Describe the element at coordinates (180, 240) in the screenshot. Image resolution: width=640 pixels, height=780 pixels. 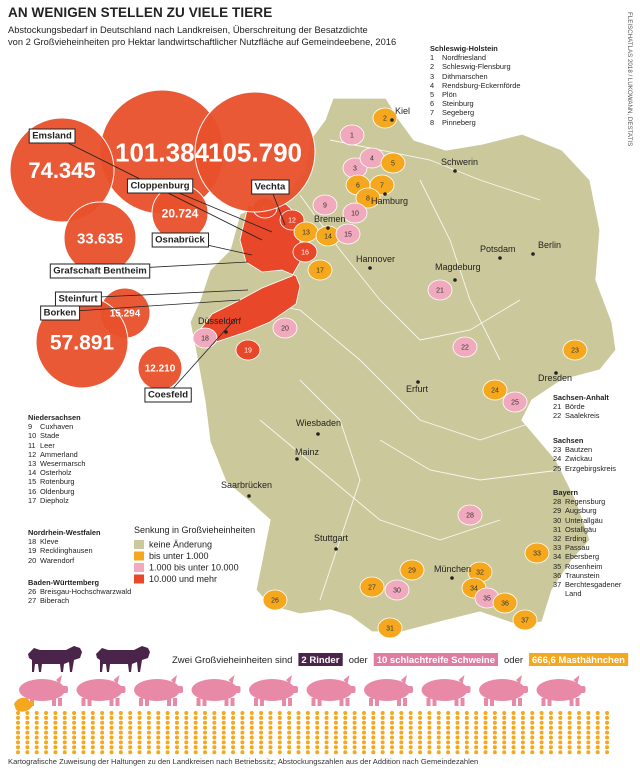
I see `label-box` at that location.